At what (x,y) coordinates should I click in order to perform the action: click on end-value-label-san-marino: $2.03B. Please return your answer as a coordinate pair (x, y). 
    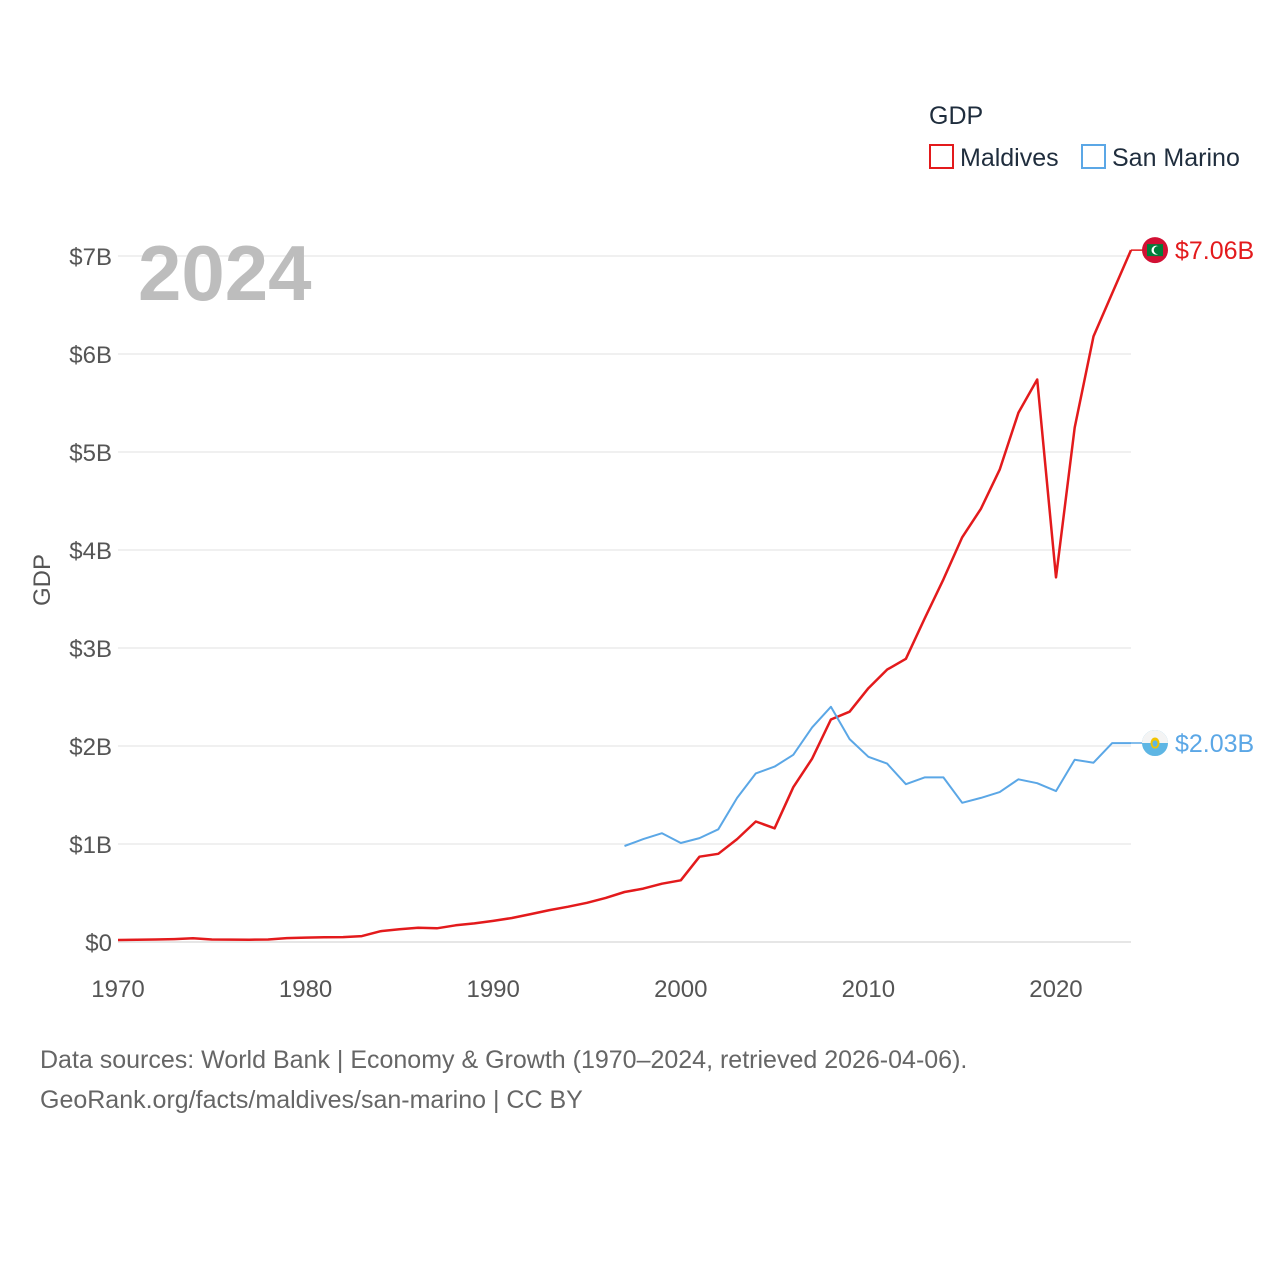
    Looking at the image, I should click on (1214, 744).